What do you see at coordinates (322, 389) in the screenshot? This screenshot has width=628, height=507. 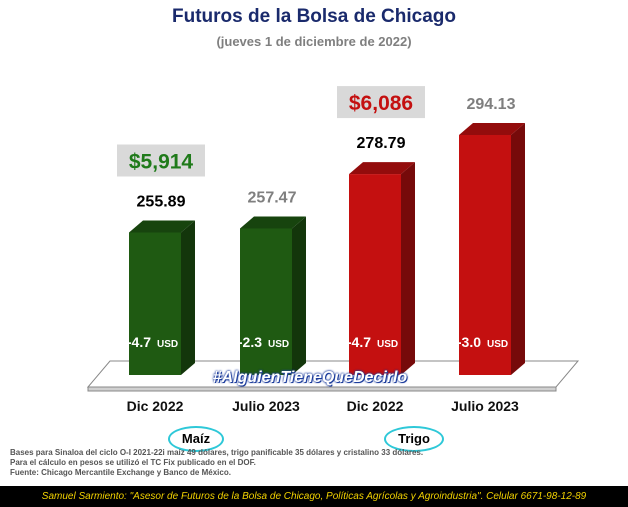 I see `chart-floor-edge` at bounding box center [322, 389].